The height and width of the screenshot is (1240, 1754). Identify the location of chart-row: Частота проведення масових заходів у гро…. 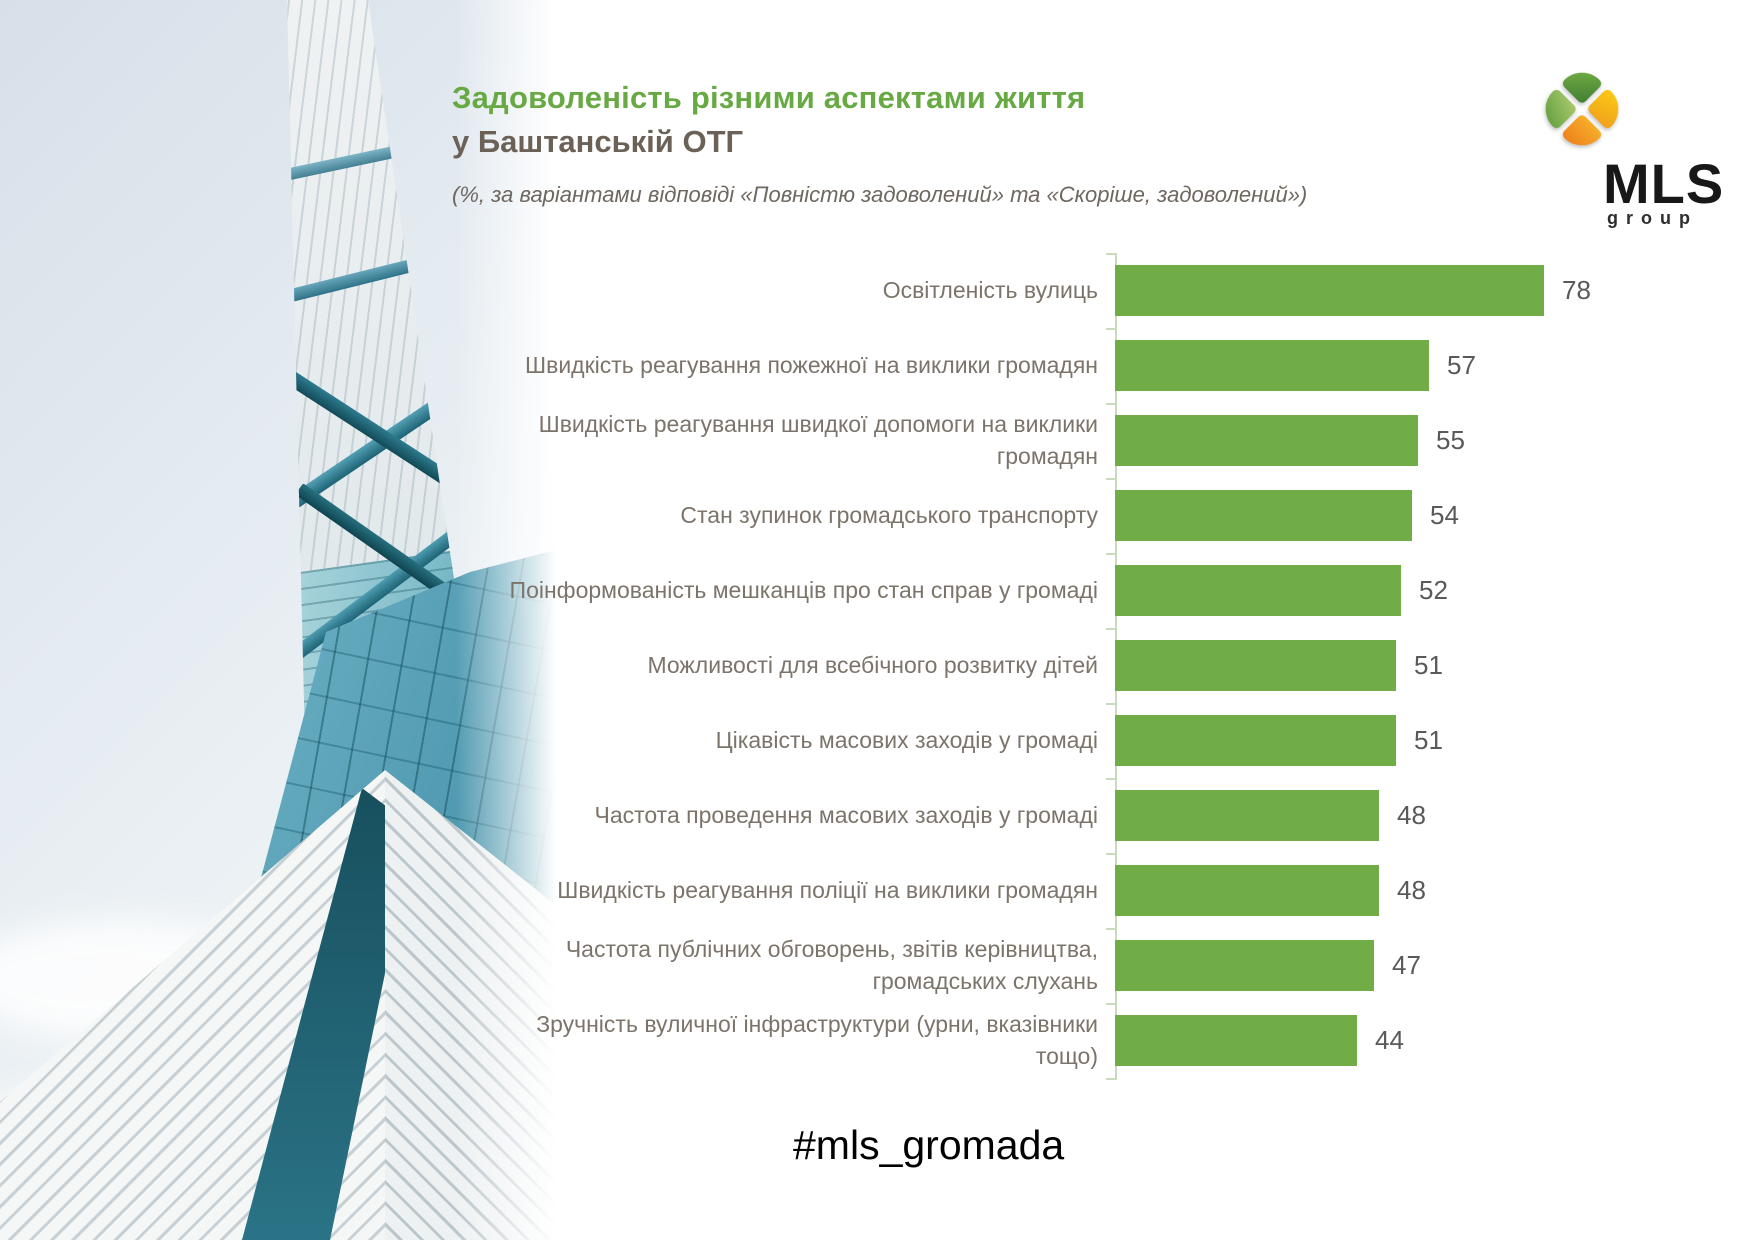
(1050, 815).